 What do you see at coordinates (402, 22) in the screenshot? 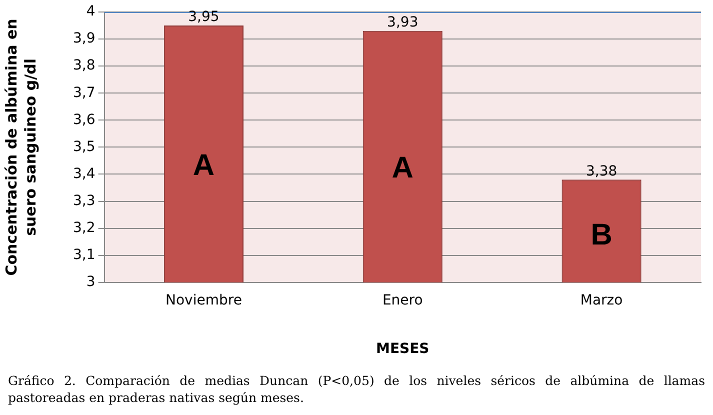
I see `data-label: 3,93` at bounding box center [402, 22].